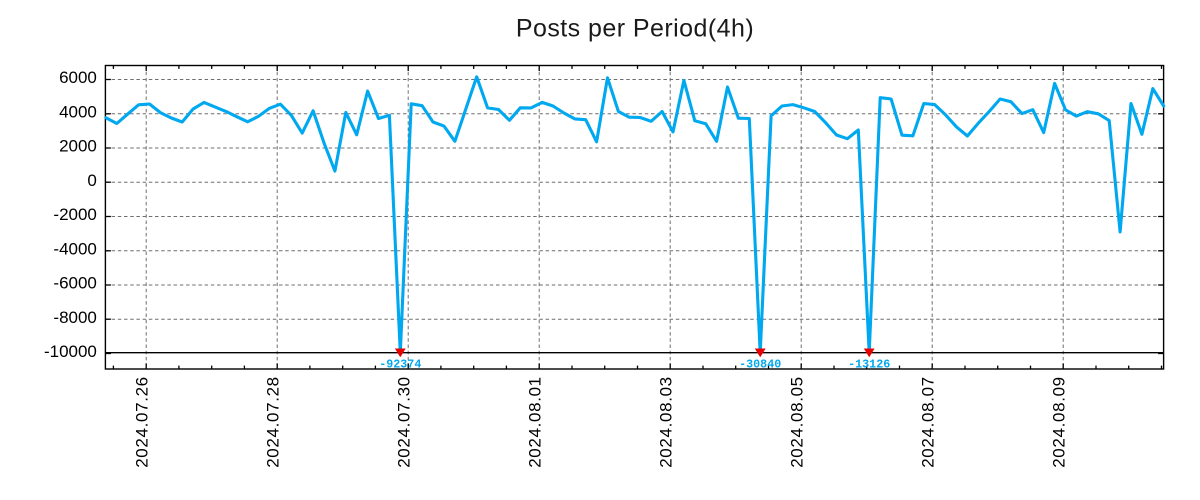 The width and height of the screenshot is (1200, 500). I want to click on svg-text: -4000, so click(74, 248).